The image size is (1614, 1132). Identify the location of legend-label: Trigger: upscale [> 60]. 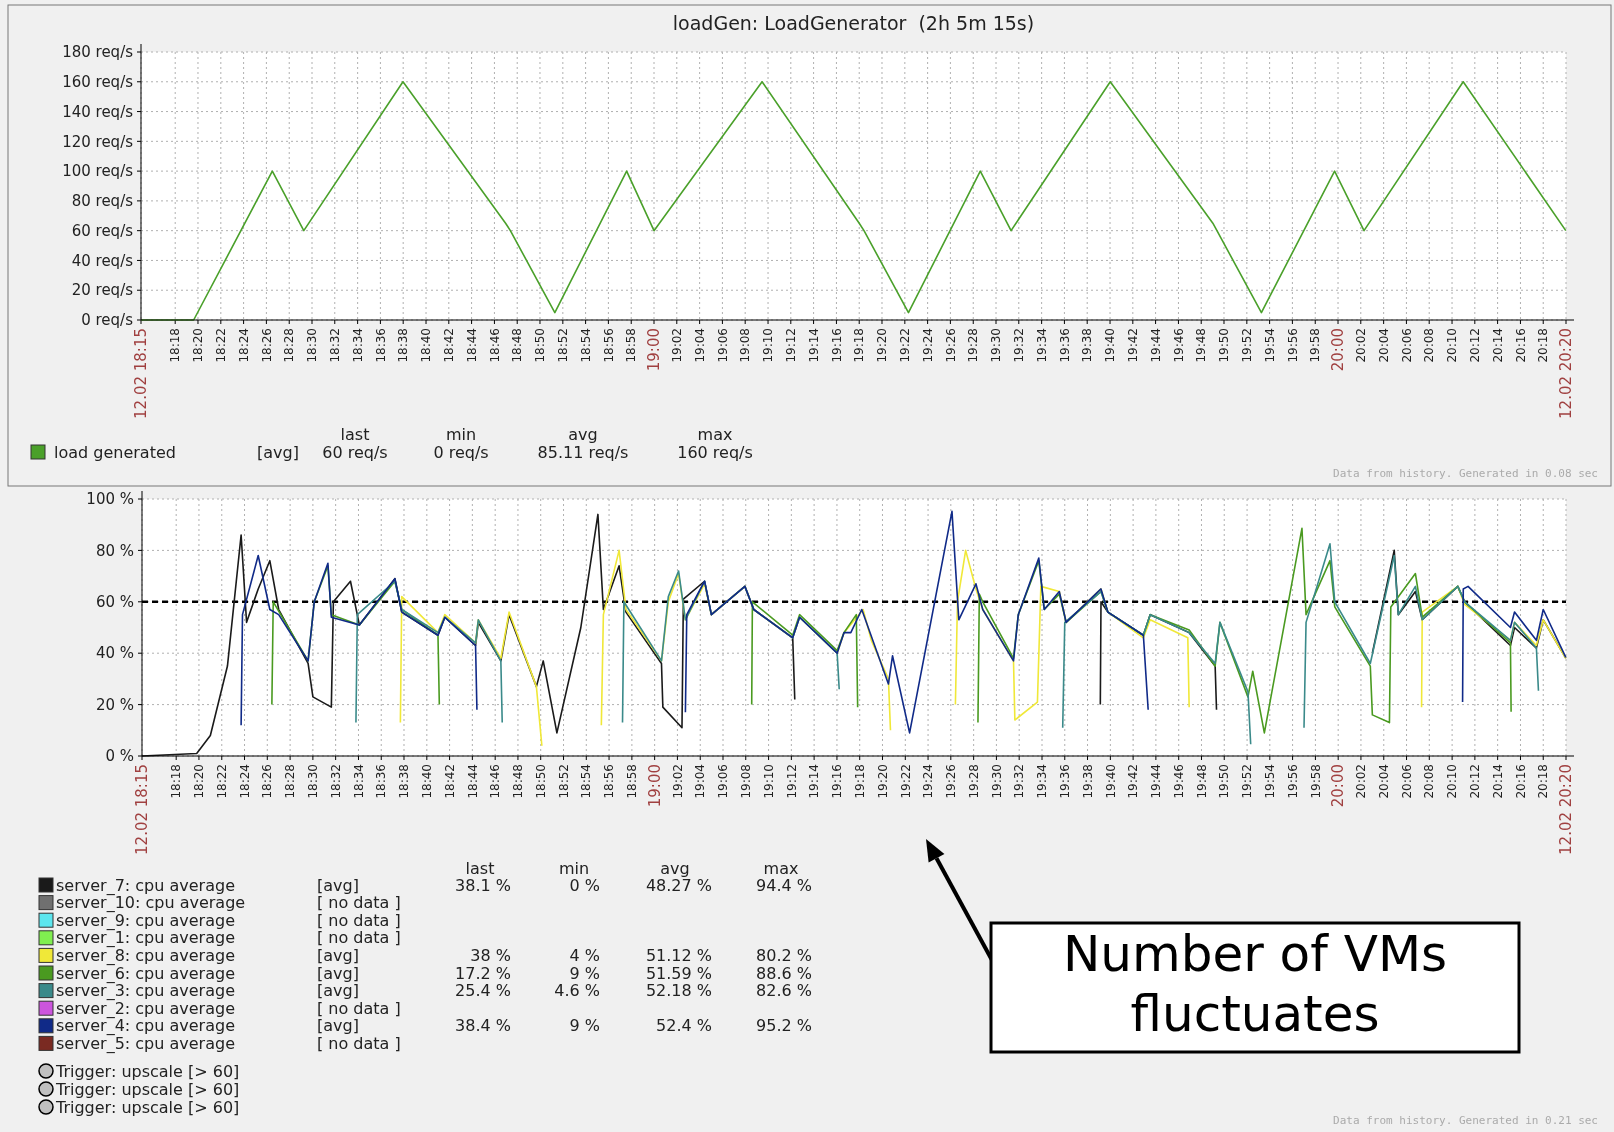
(147, 1071).